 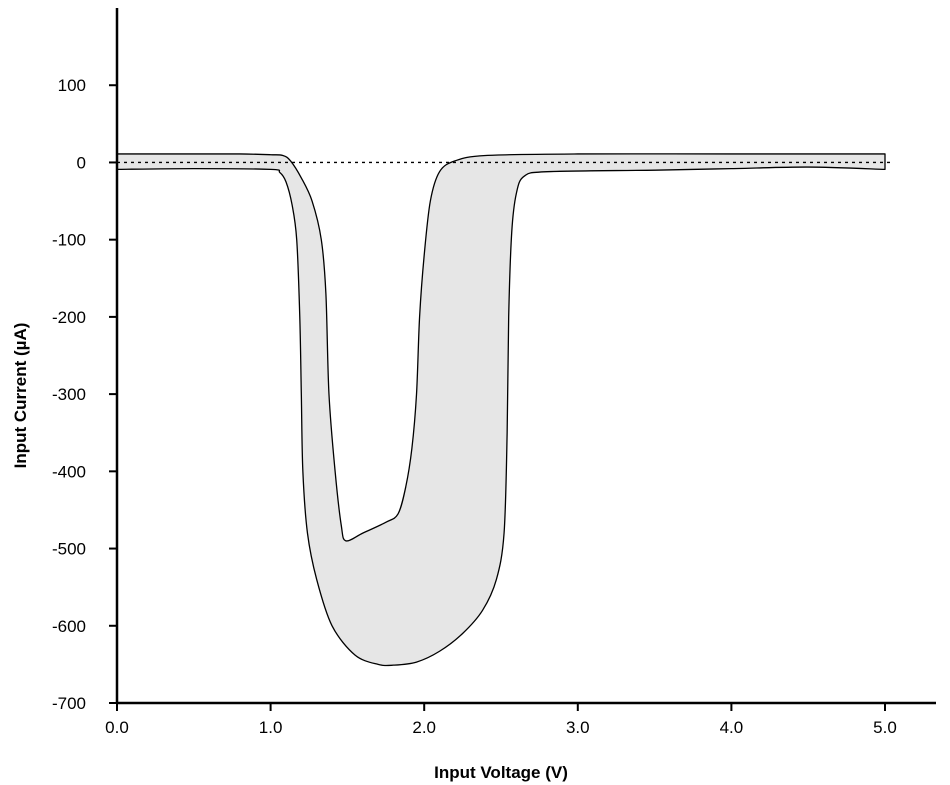 I want to click on x-axis-title: Input Voltage (V), so click(x=501, y=772).